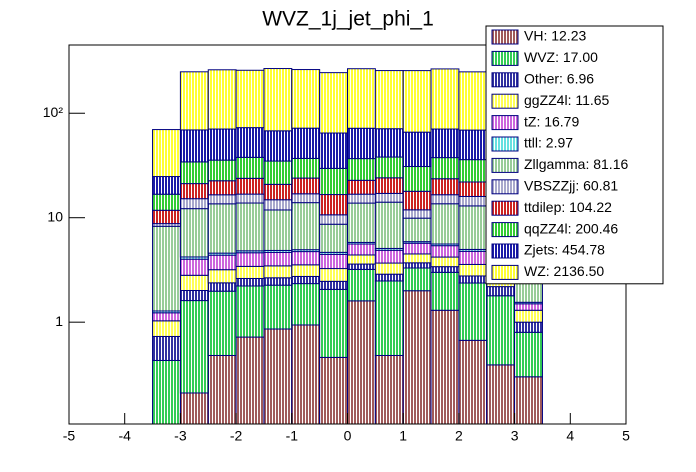 This screenshot has width=696, height=472. Describe the element at coordinates (626, 436) in the screenshot. I see `x-tick-label: 5` at that location.